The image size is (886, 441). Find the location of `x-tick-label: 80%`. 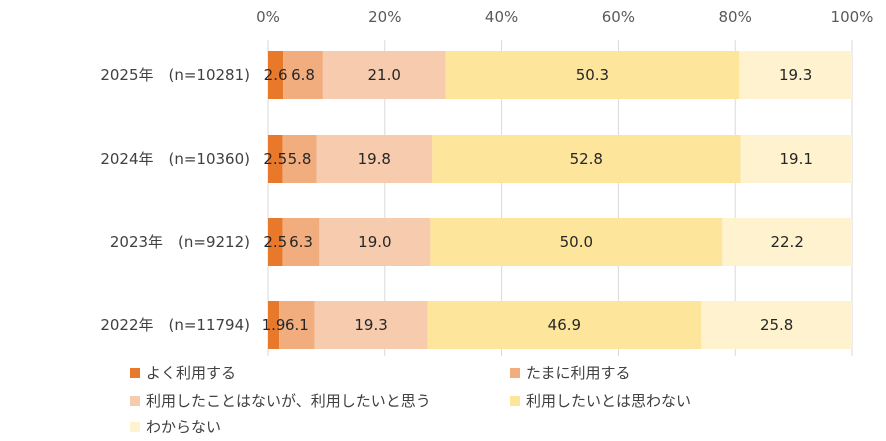

x-tick-label: 80% is located at coordinates (735, 17).